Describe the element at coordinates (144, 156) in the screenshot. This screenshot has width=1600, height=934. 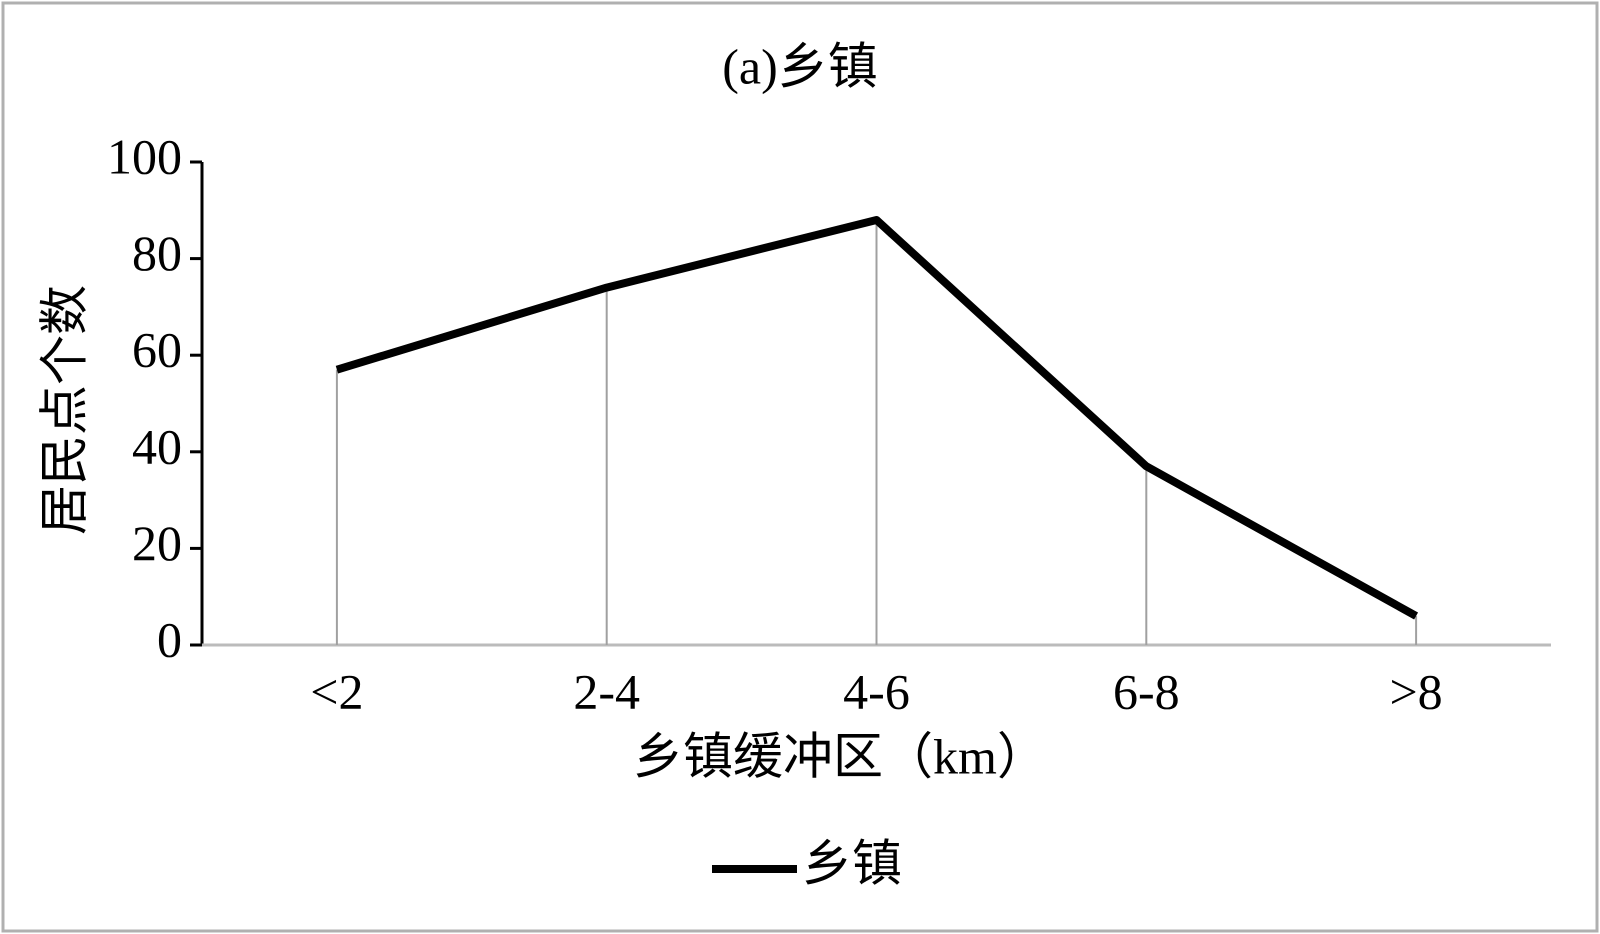
I see `y-tick-label: 100` at that location.